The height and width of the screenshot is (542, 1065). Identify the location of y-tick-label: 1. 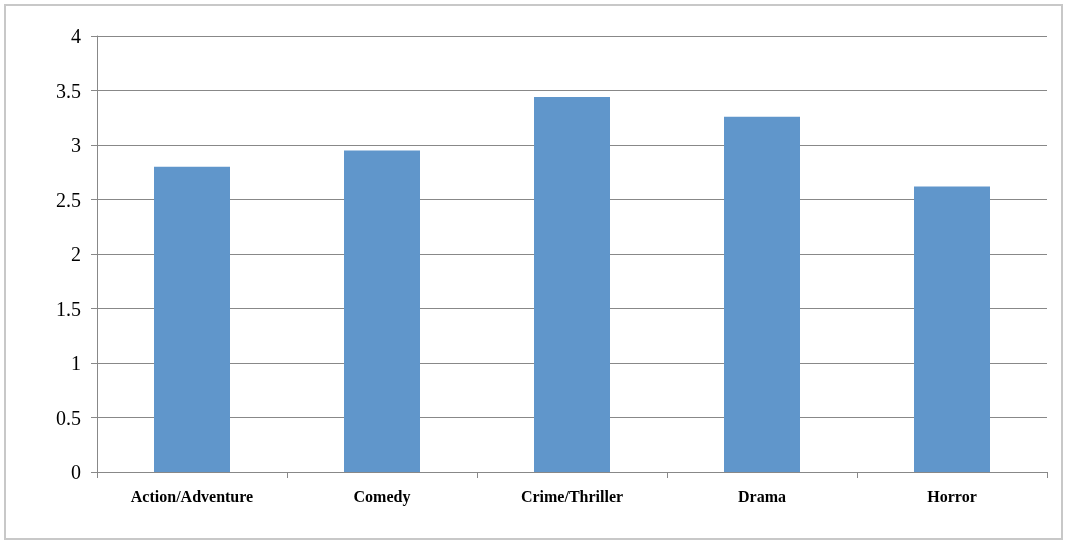
(76, 363).